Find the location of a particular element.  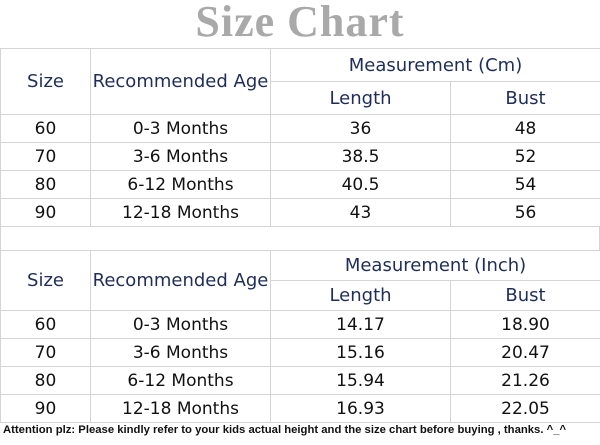

cell: 56 is located at coordinates (524, 212).